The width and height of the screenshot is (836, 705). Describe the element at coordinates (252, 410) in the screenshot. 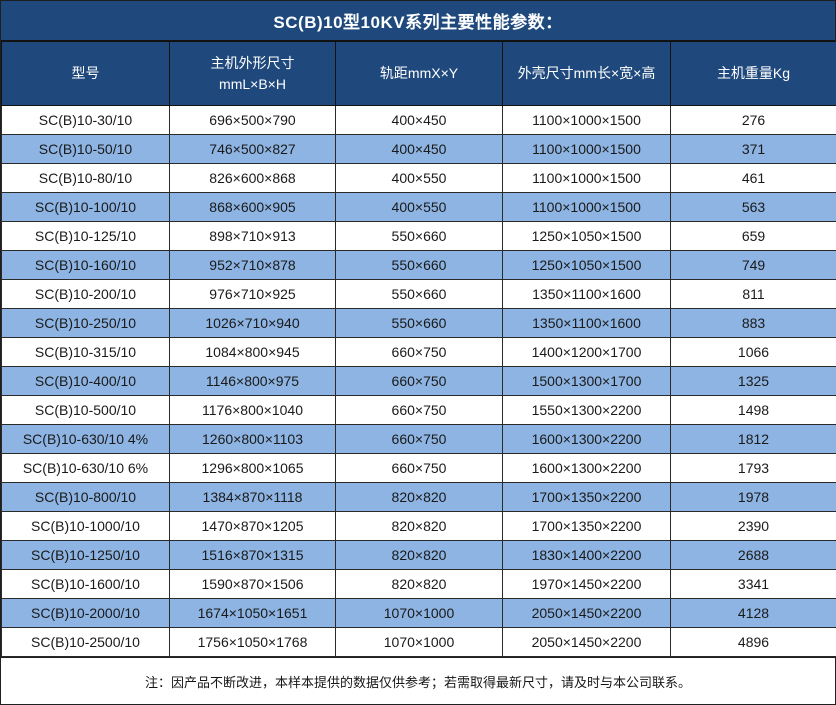

I see `cell-host-dimensions: 1176×800×1040` at that location.